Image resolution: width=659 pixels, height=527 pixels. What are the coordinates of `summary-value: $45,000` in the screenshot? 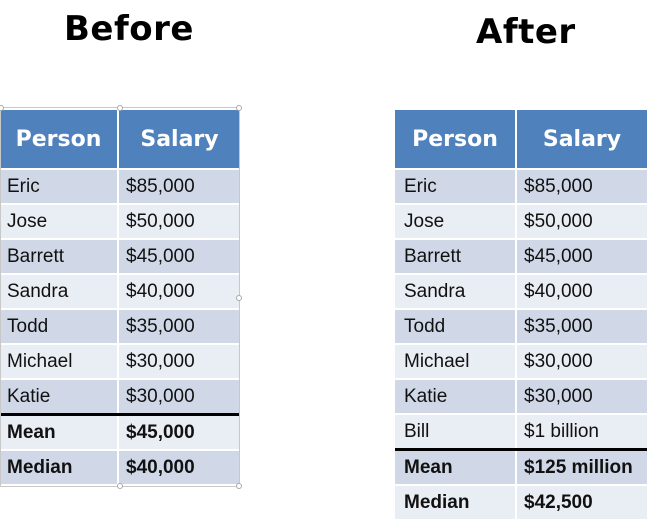 It's located at (178, 431).